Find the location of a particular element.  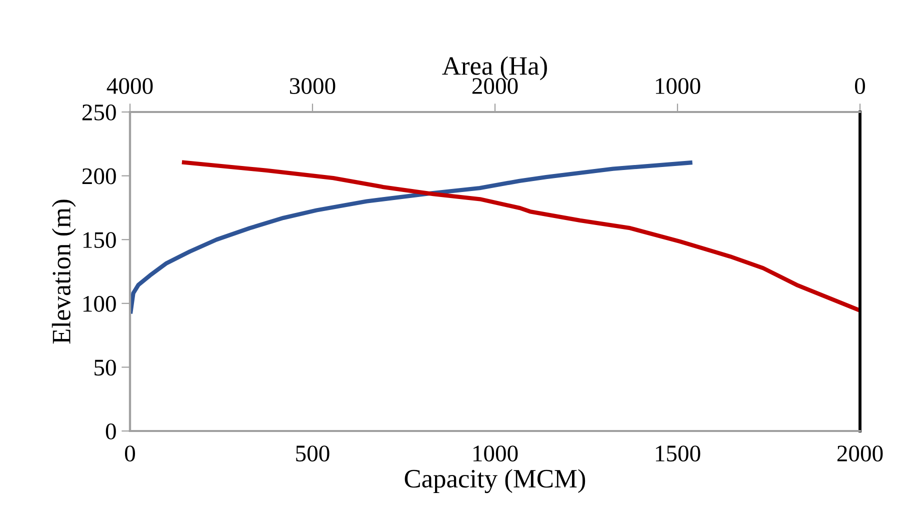

y-tick-label: 250 is located at coordinates (99, 112).